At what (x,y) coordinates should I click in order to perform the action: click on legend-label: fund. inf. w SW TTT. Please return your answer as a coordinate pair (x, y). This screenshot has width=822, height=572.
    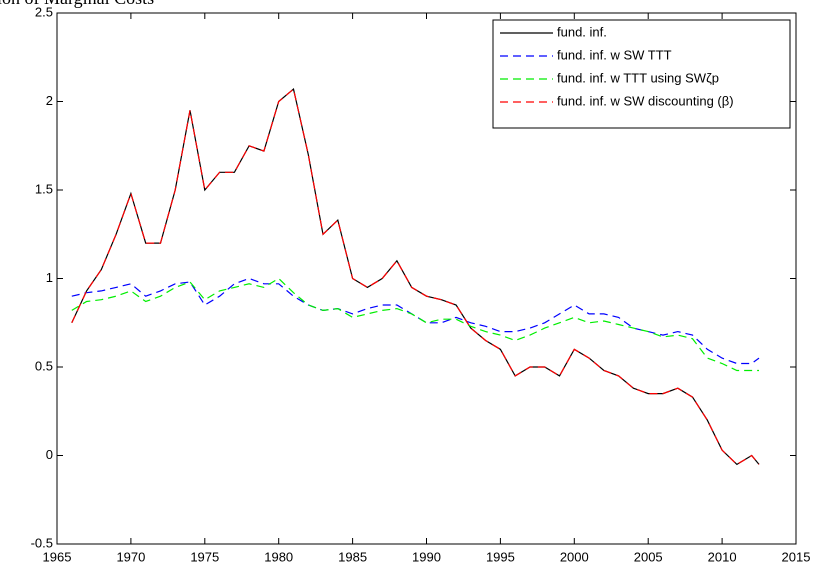
    Looking at the image, I should click on (614, 54).